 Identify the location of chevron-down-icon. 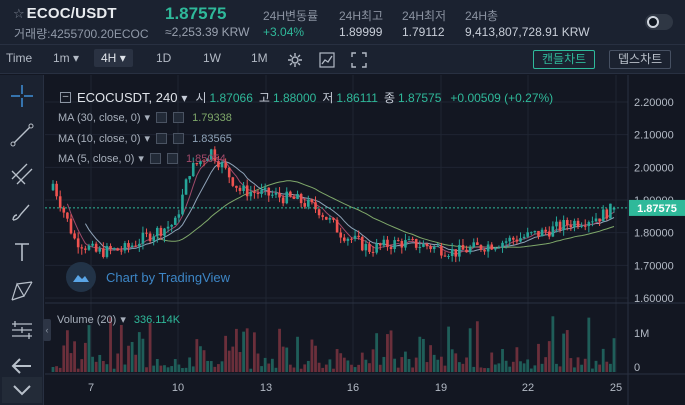
(22, 390).